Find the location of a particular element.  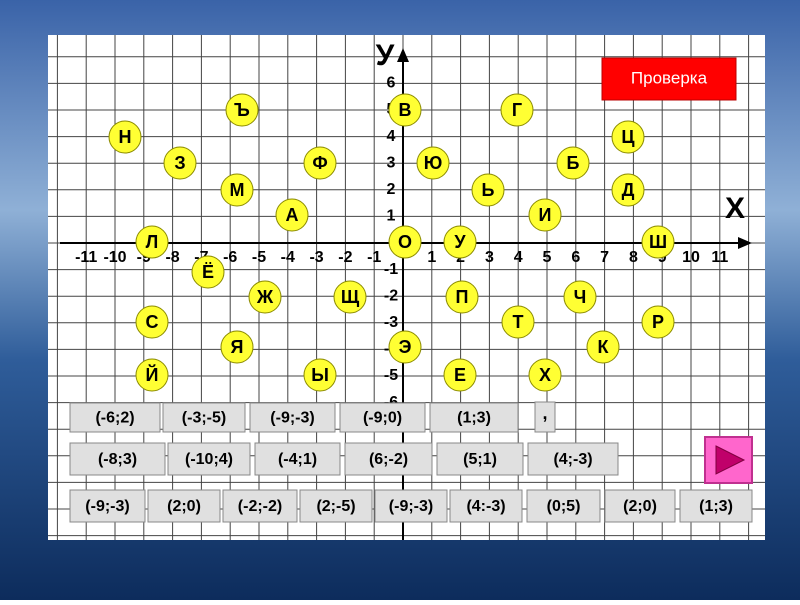

x-tick-label: 1 is located at coordinates (431, 257).